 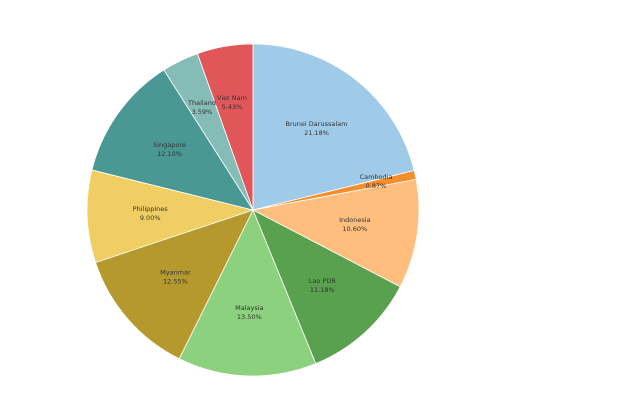 What do you see at coordinates (317, 124) in the screenshot?
I see `slice-label-brunei-darussalam: Brunei Darussalam` at bounding box center [317, 124].